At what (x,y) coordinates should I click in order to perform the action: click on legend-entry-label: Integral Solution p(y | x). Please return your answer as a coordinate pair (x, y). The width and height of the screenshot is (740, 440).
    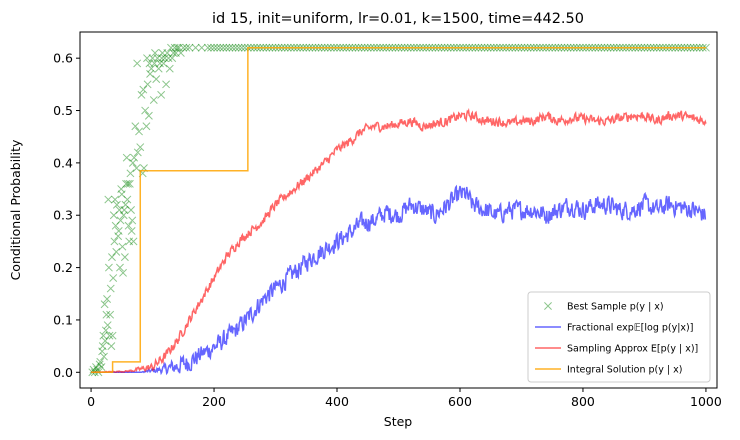
    Looking at the image, I should click on (624, 370).